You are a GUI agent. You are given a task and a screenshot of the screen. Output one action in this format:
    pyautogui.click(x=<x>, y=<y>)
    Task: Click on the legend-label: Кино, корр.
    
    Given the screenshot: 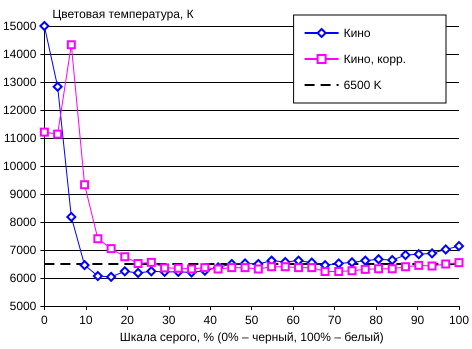 What is the action you would take?
    pyautogui.click(x=375, y=59)
    